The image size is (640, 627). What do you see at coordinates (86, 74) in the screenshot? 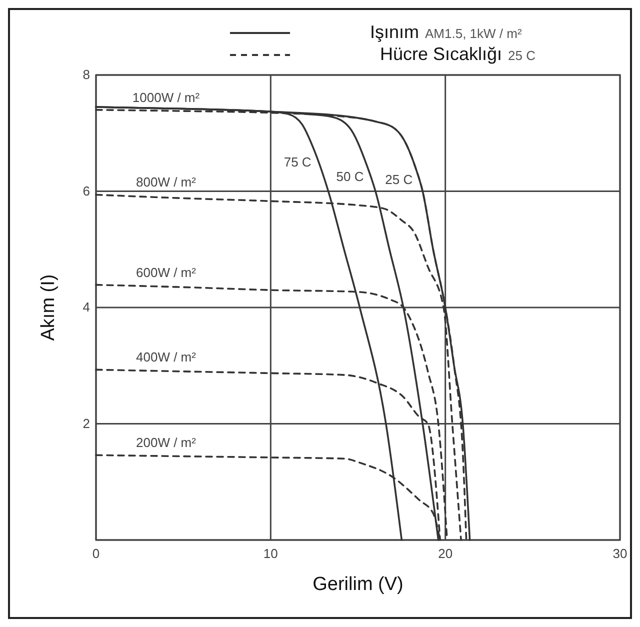
I see `y-tick-label: 8` at bounding box center [86, 74].